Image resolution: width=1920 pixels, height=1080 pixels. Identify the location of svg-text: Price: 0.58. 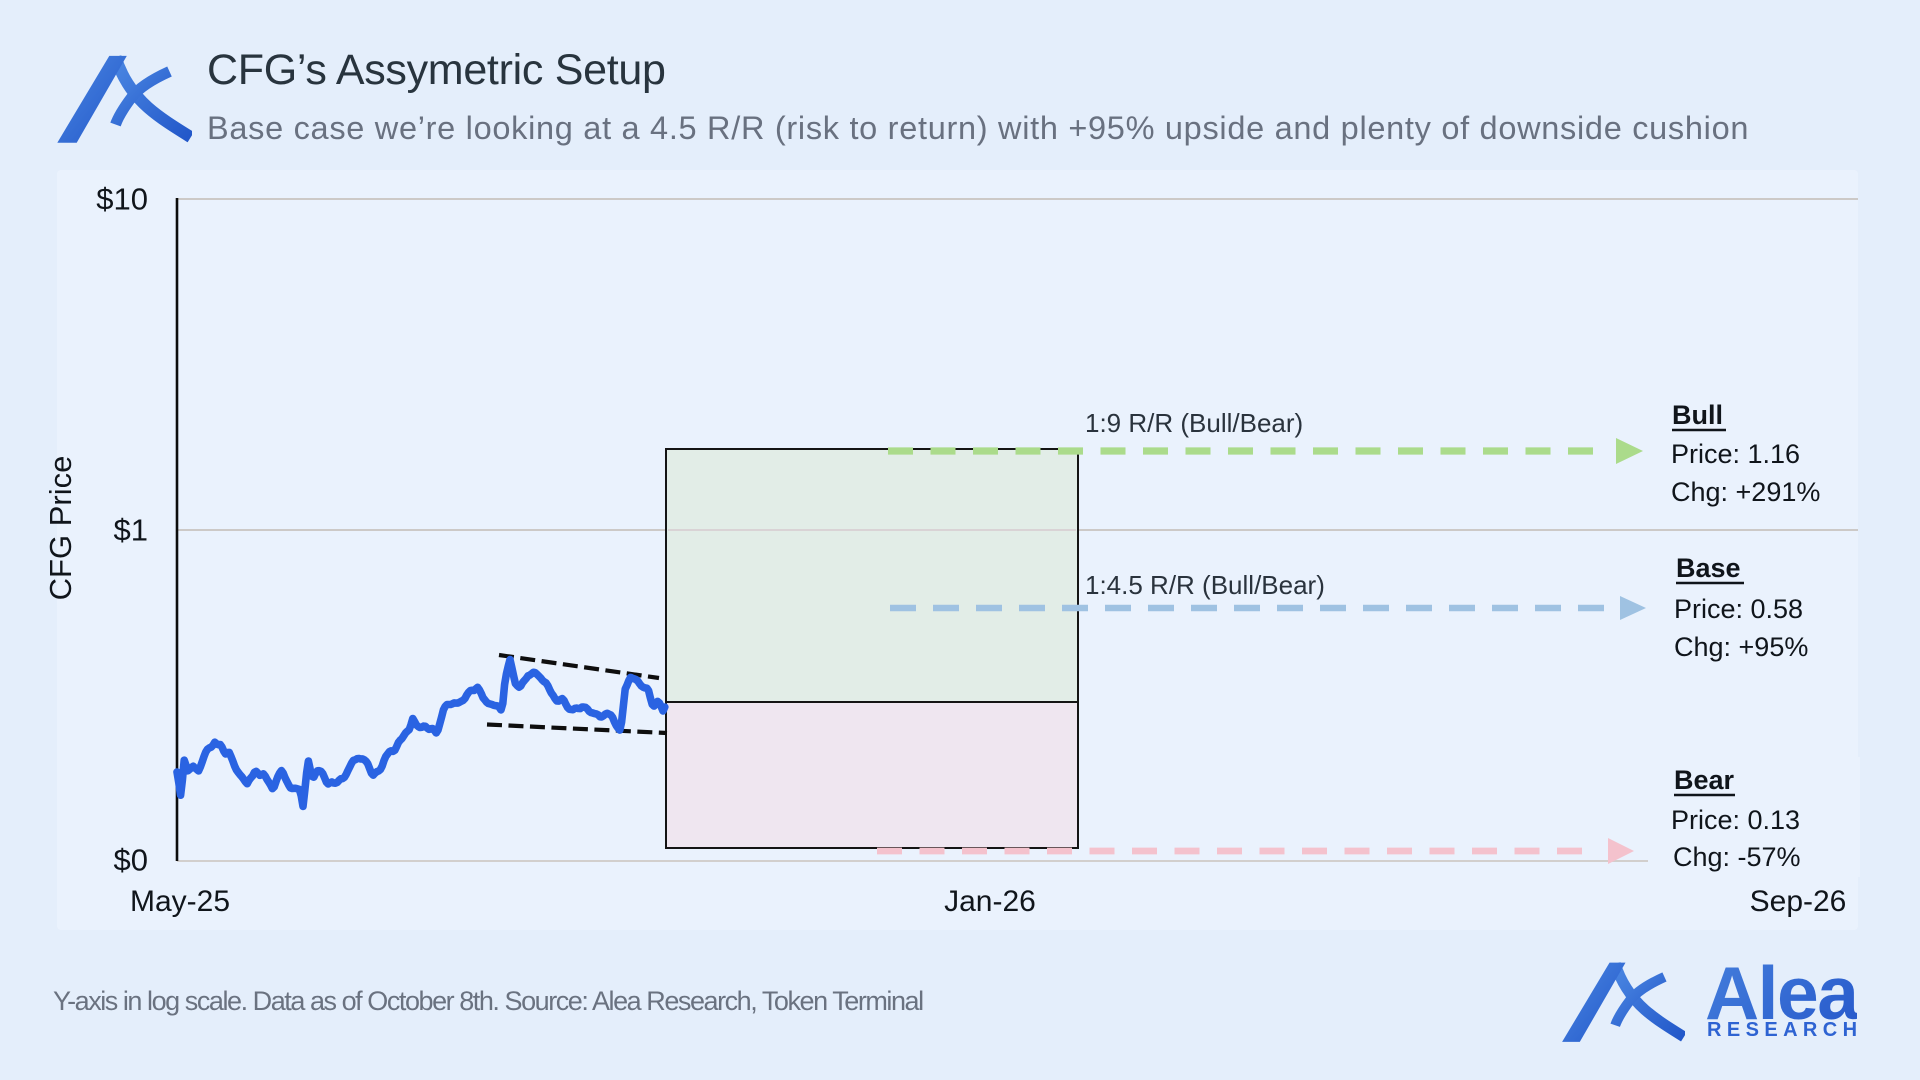
(1738, 609).